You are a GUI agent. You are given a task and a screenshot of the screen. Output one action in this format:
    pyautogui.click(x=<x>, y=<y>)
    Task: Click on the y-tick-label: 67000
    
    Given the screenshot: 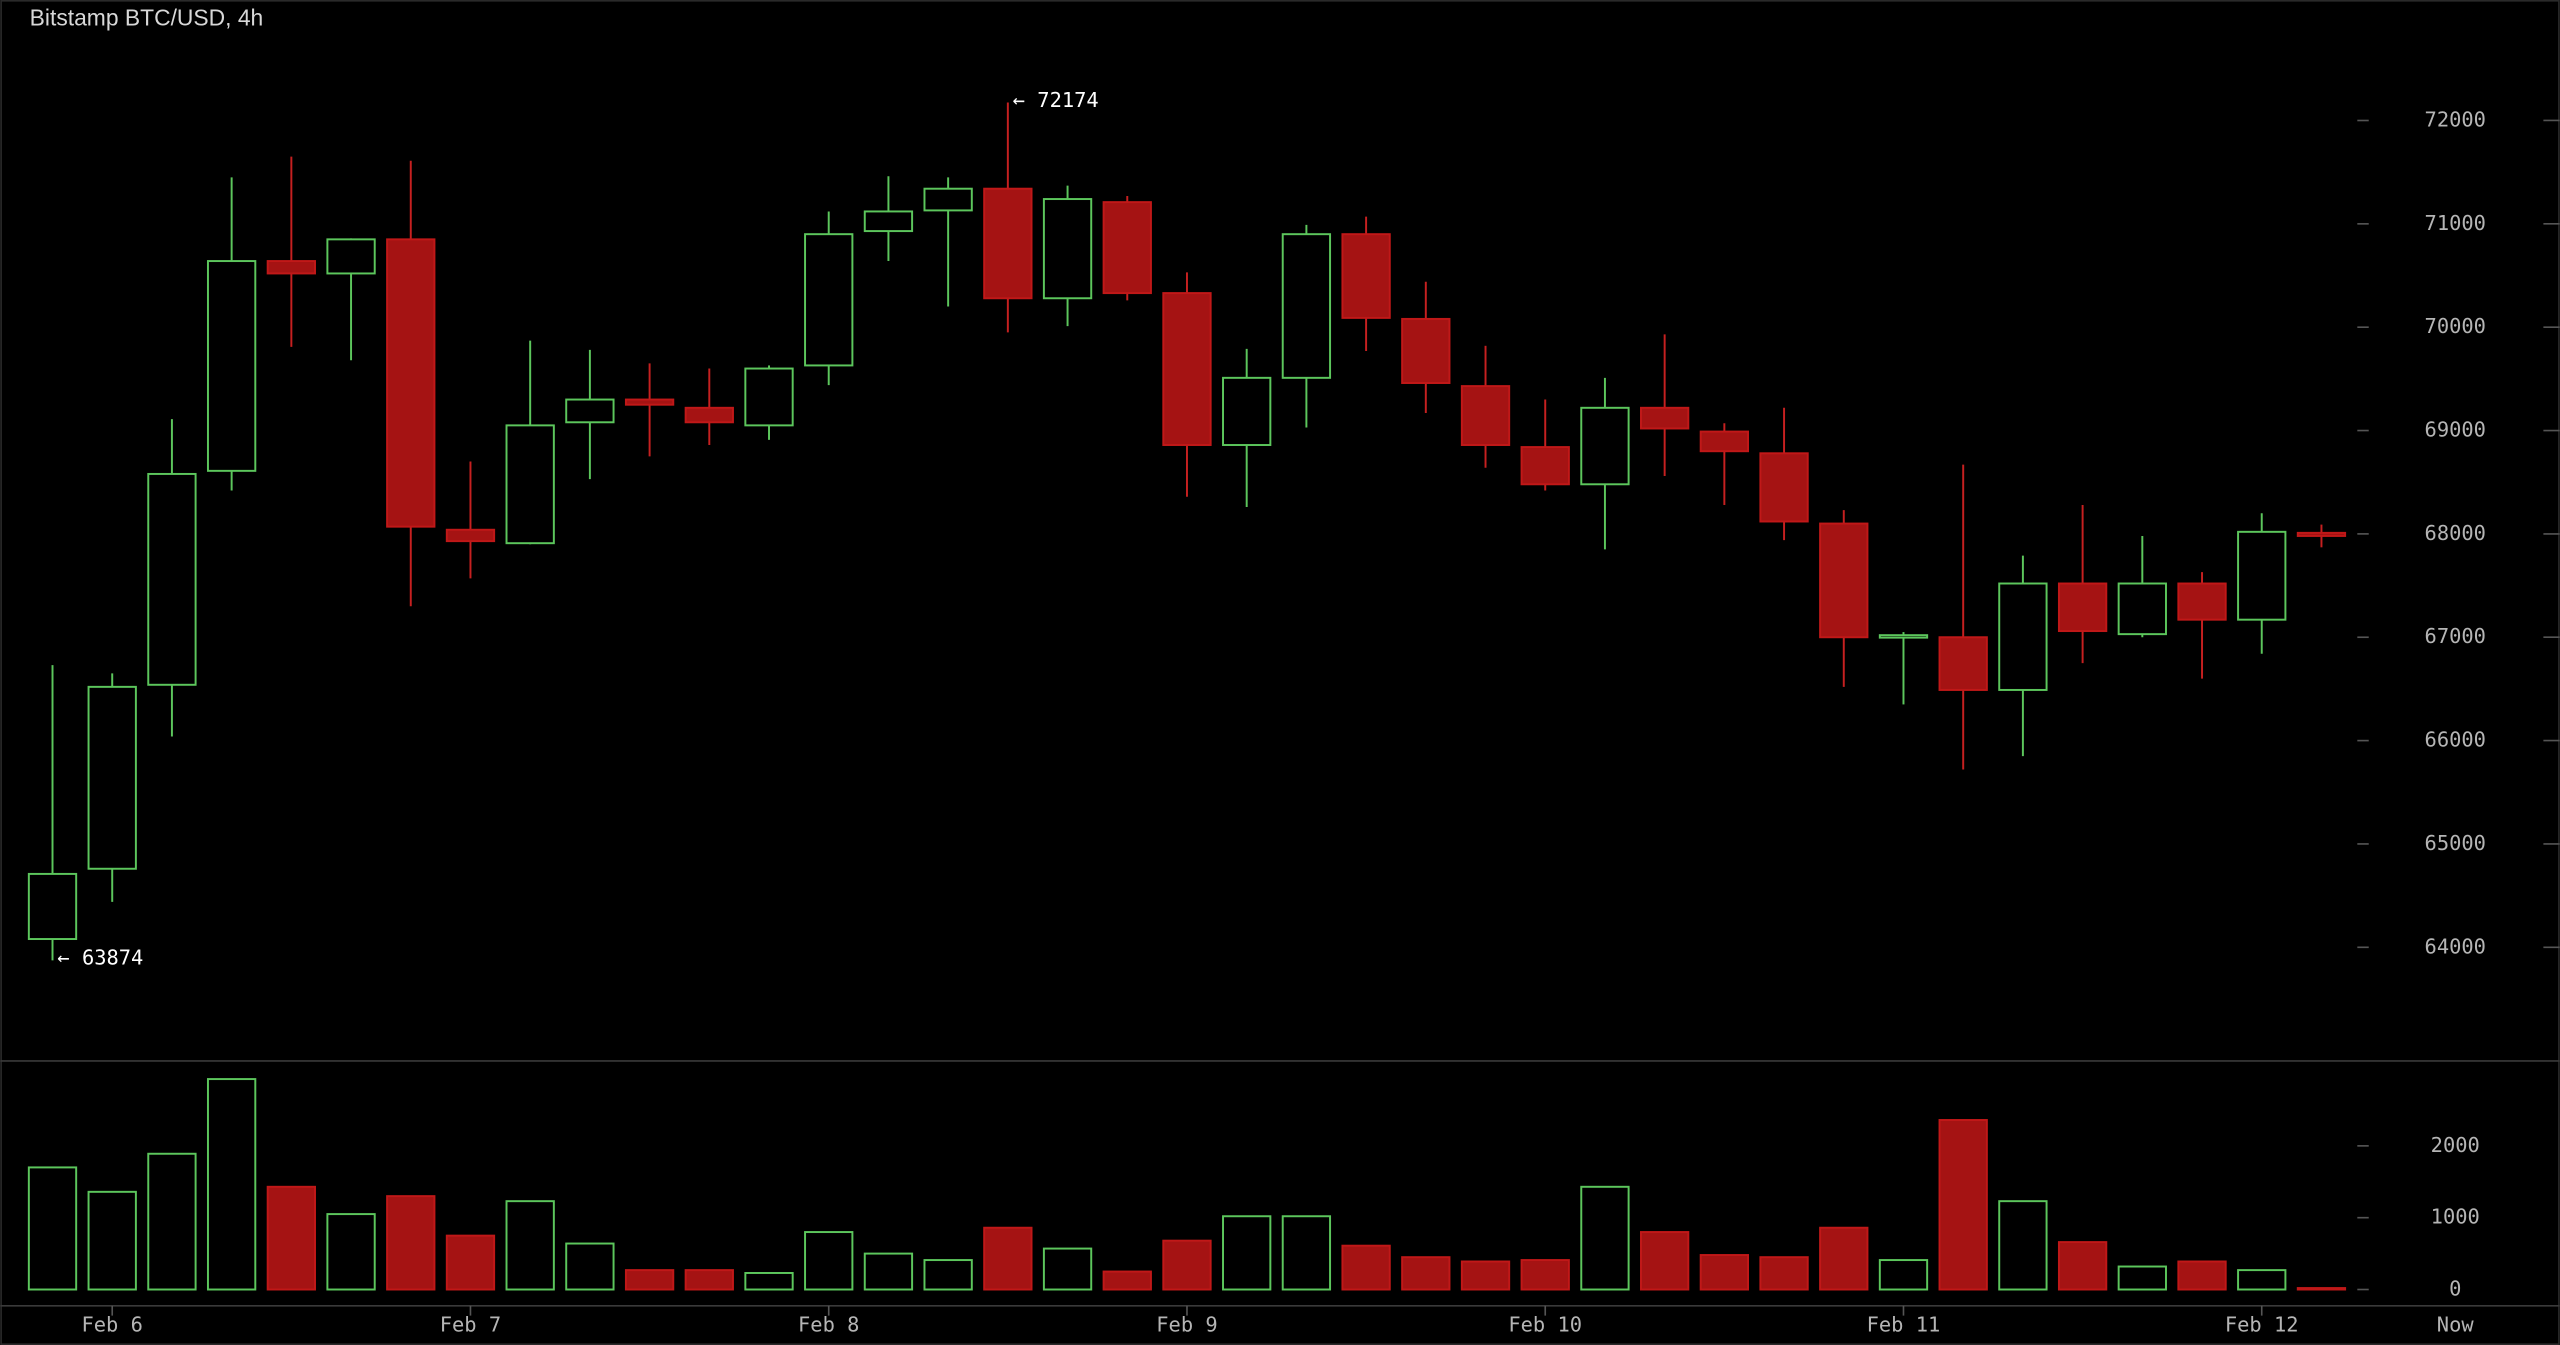 What is the action you would take?
    pyautogui.click(x=2455, y=636)
    